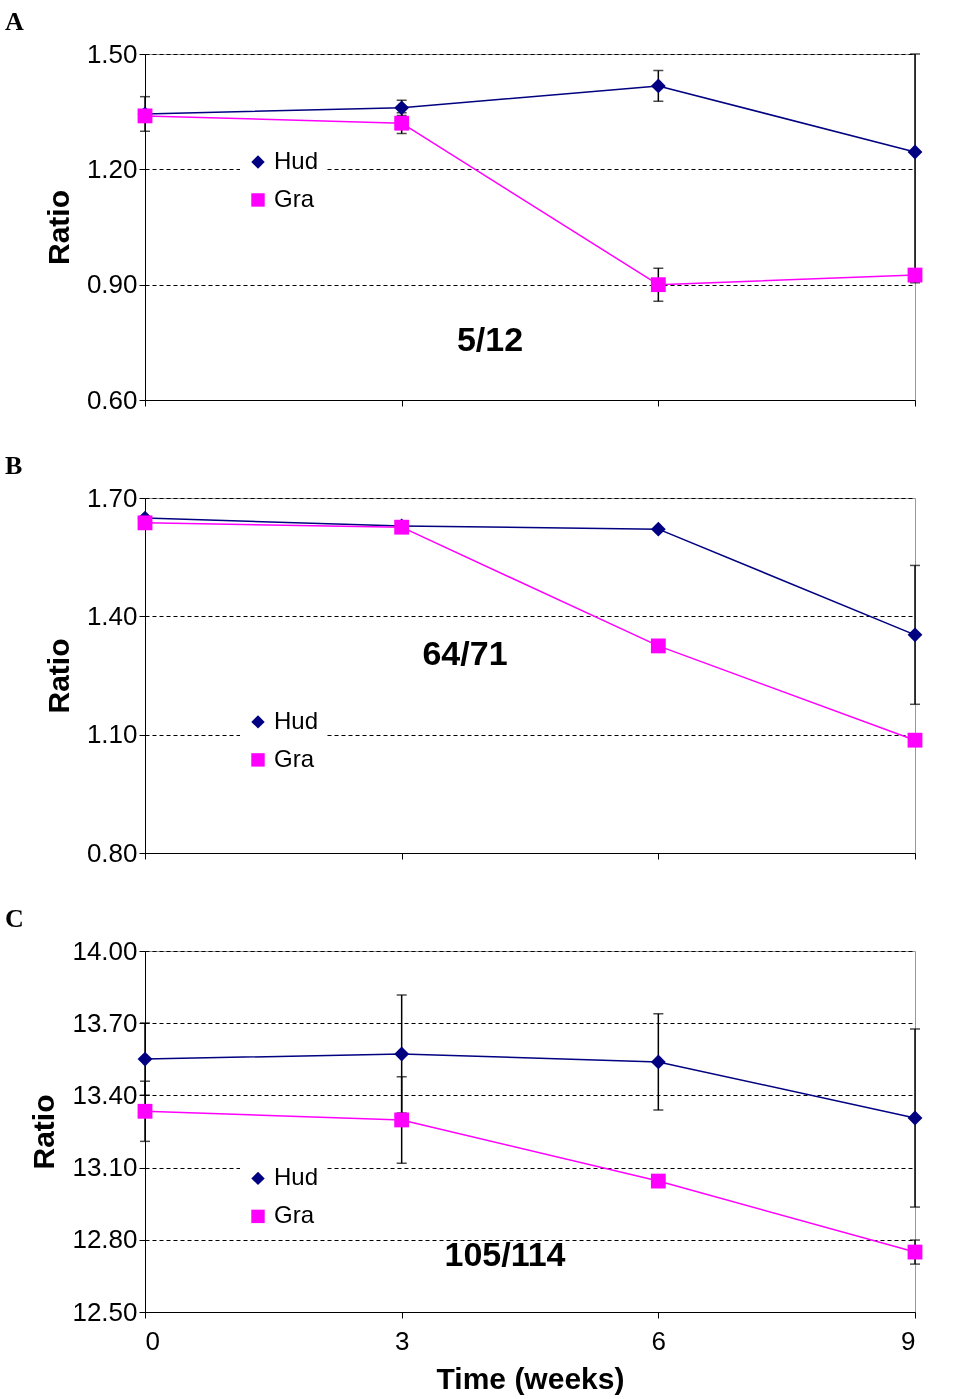 The height and width of the screenshot is (1399, 955). Describe the element at coordinates (105, 1022) in the screenshot. I see `y-tick-label: 13.70` at that location.